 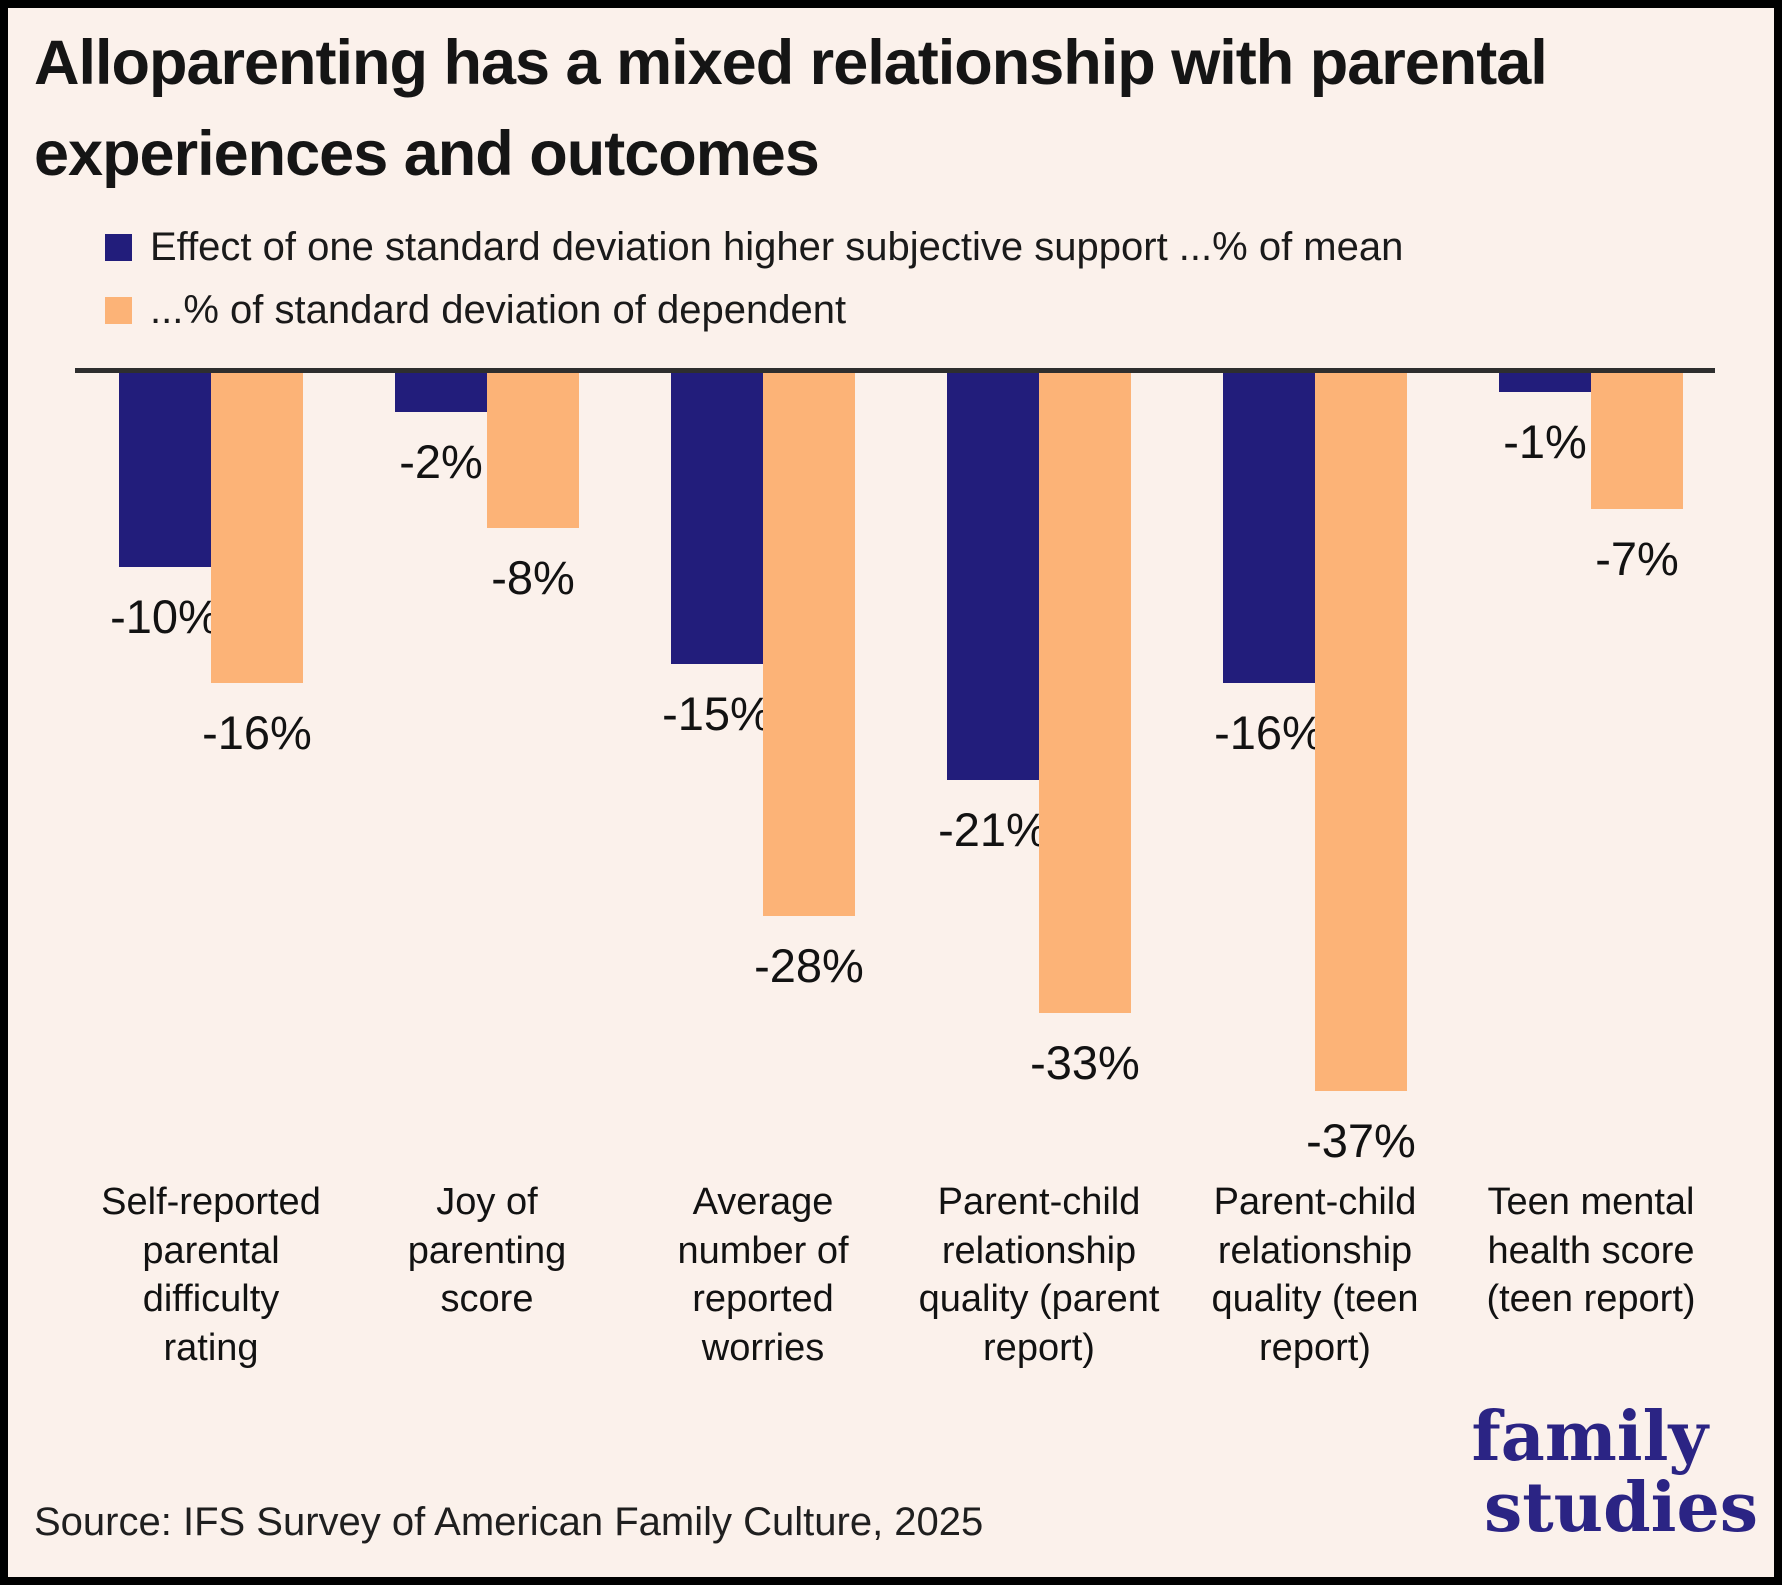 What do you see at coordinates (1545, 441) in the screenshot?
I see `value-label-mean-5: -1%` at bounding box center [1545, 441].